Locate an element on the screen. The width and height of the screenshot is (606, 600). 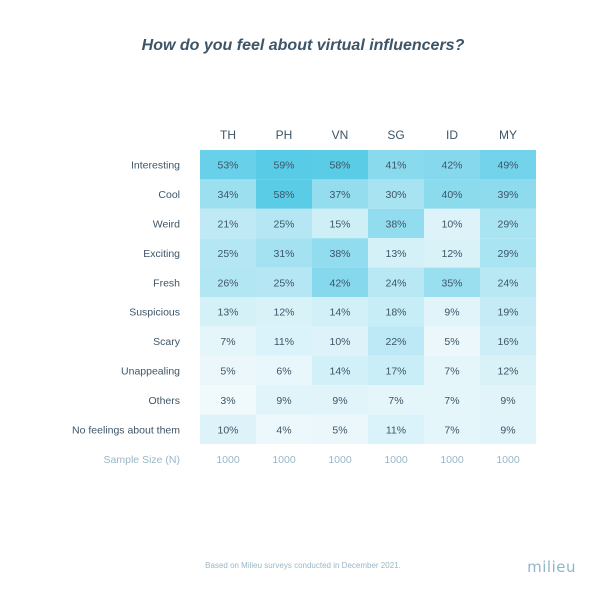
cell-value-label: 41% is located at coordinates (395, 166).